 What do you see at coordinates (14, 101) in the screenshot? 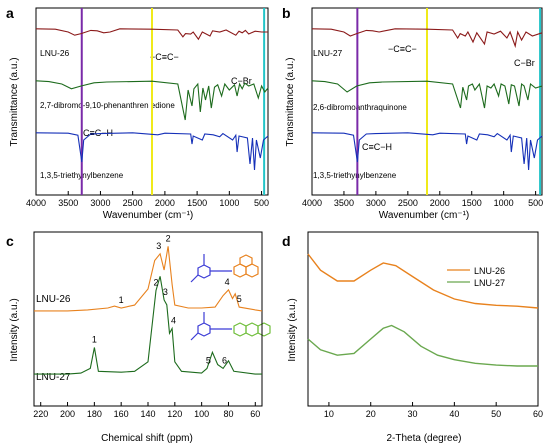
I see `panel-a-ylabel: Transmittance (a.u.)` at bounding box center [14, 101].